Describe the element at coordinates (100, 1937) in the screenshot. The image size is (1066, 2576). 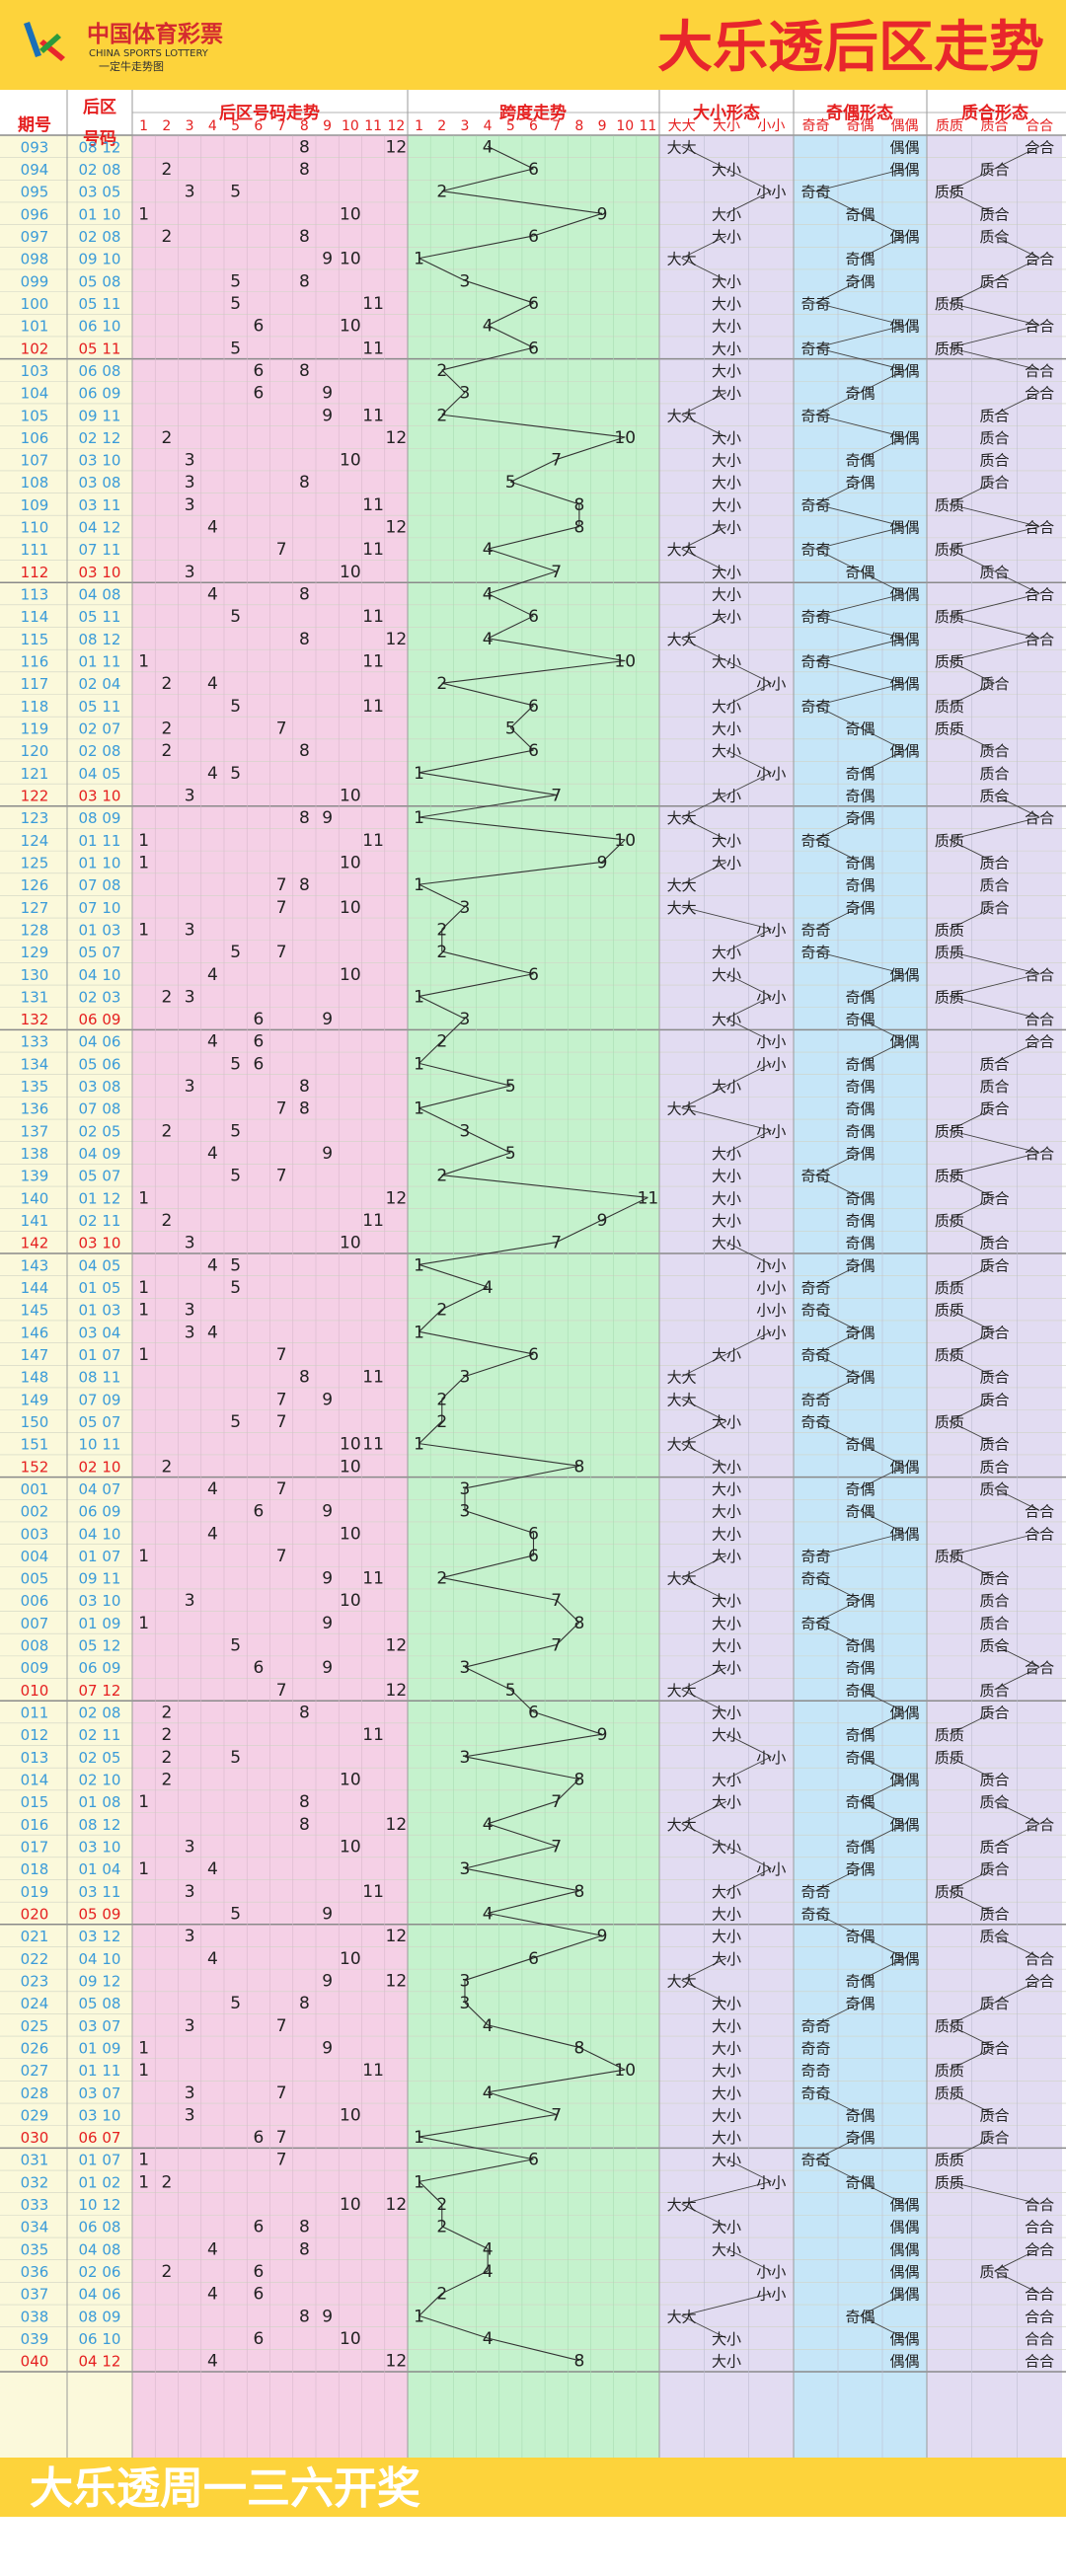
I see `back-numbers: 03 12` at that location.